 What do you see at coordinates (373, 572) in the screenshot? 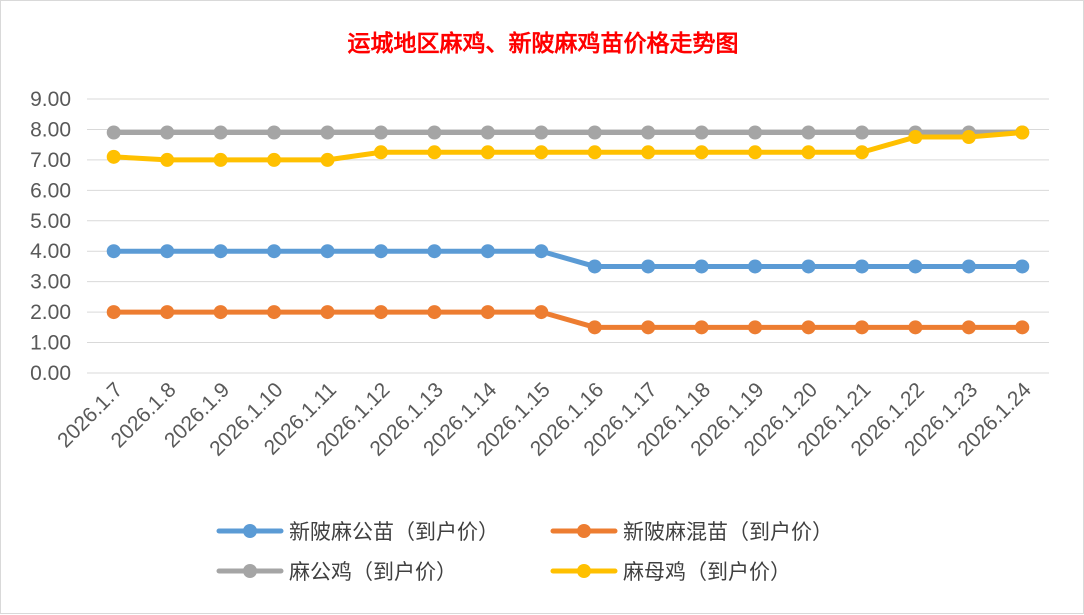
I see `legend-label: 麻公鸡（到户价）` at bounding box center [373, 572].